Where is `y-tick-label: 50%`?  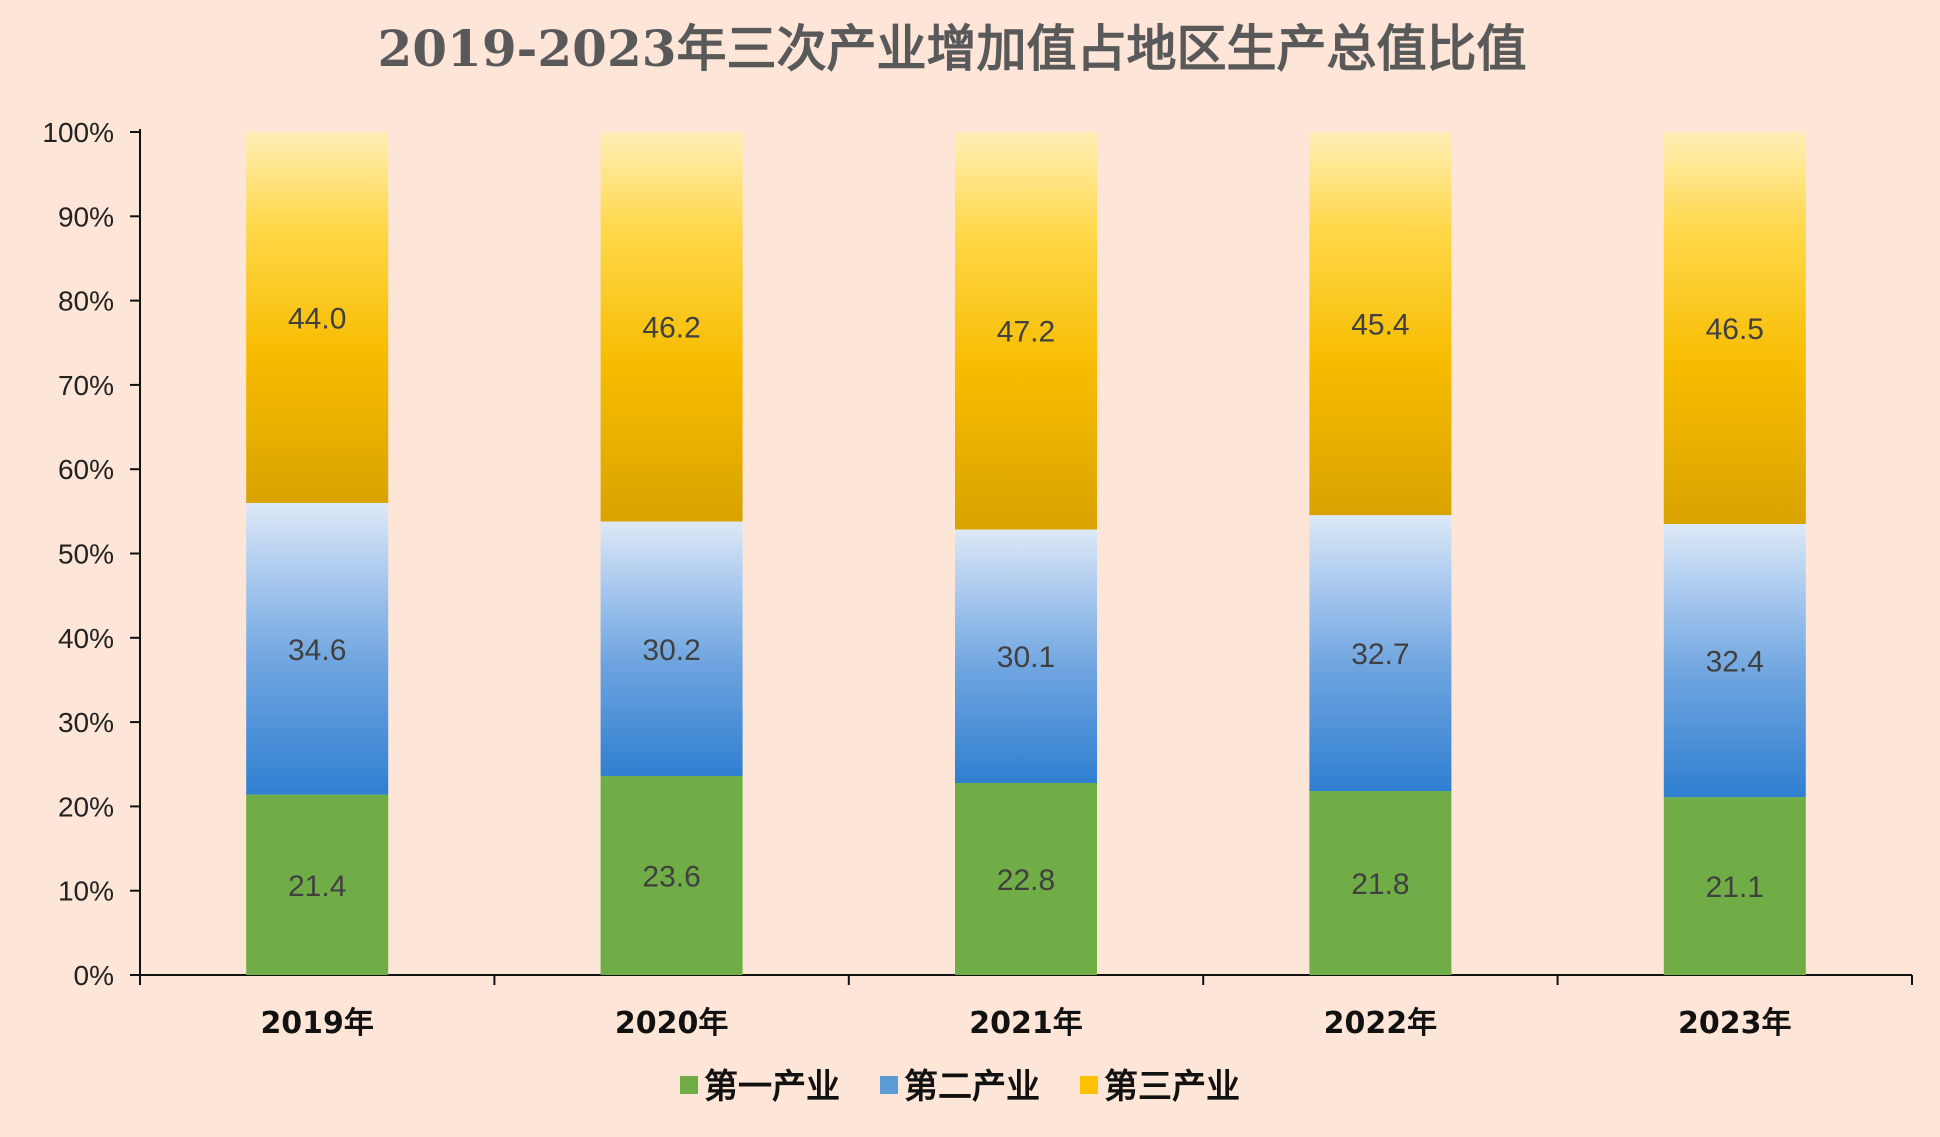 y-tick-label: 50% is located at coordinates (86, 554).